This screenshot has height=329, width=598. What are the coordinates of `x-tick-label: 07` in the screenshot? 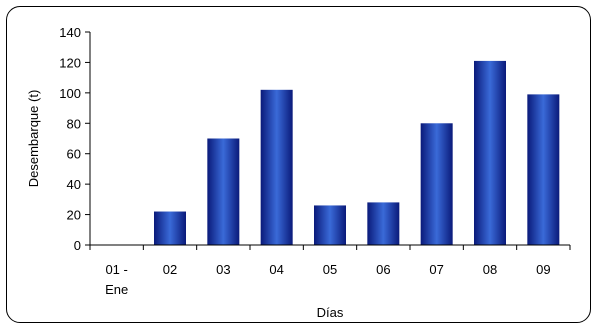 It's located at (436, 269).